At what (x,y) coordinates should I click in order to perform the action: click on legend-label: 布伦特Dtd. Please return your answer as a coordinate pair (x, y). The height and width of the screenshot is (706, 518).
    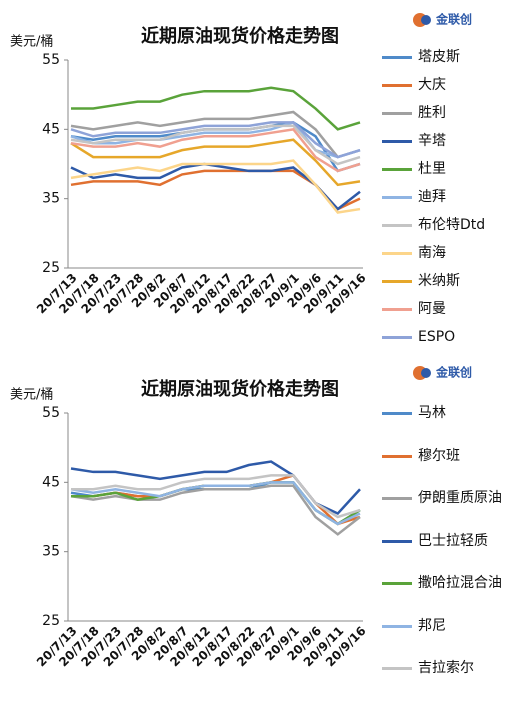
    Looking at the image, I should click on (452, 225).